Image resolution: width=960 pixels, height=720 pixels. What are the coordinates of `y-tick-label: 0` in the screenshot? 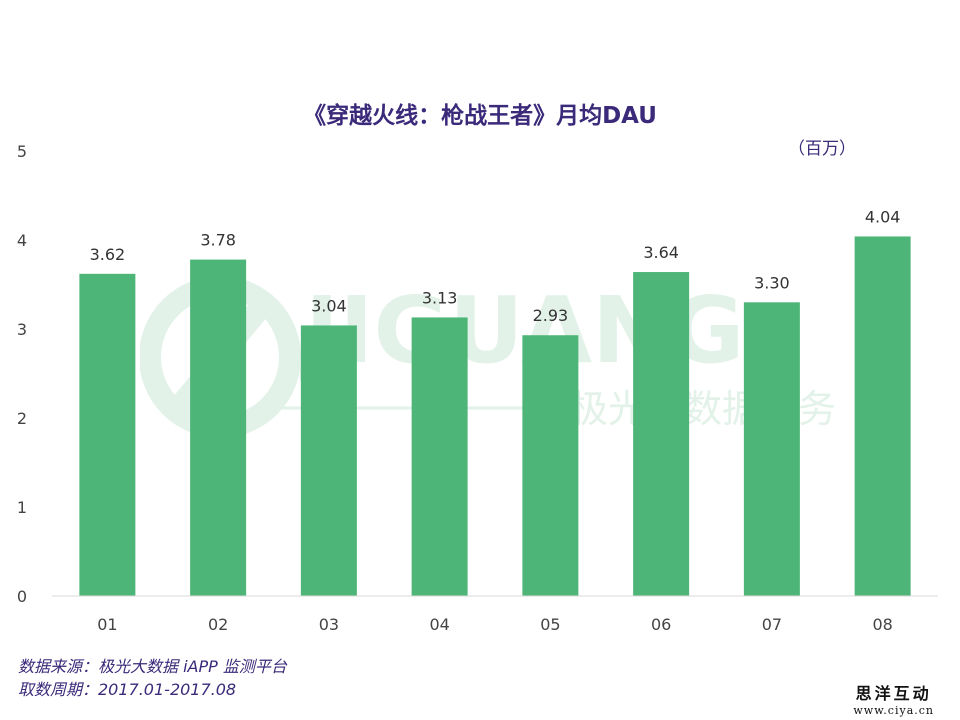 It's located at (22, 596).